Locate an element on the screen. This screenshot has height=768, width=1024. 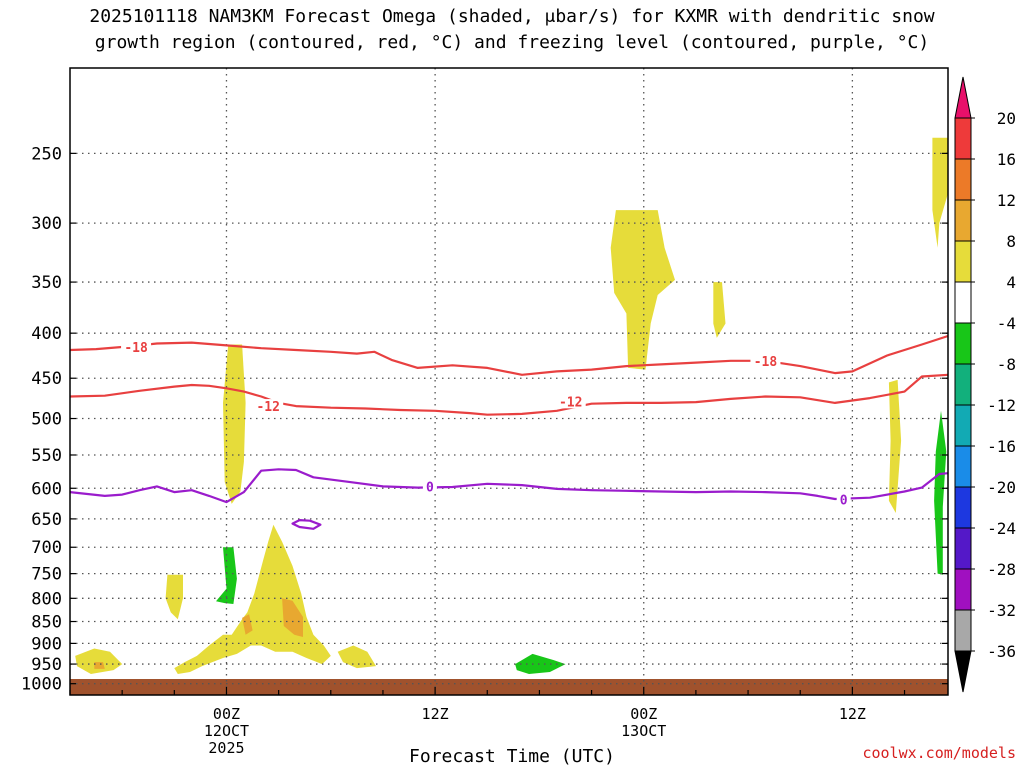
colorbar-label-12: -32 is located at coordinates (1001, 610).